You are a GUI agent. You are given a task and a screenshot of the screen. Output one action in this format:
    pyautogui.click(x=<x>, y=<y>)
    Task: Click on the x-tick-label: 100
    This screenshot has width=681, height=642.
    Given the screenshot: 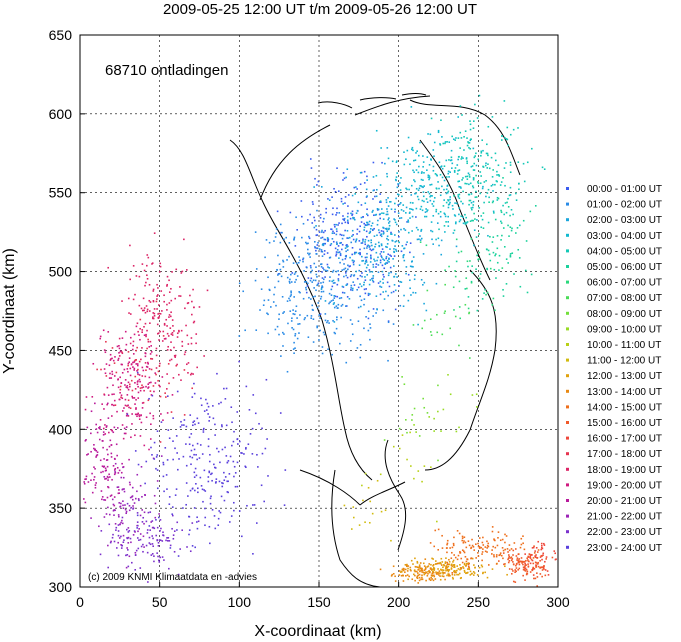 What is the action you would take?
    pyautogui.click(x=240, y=602)
    